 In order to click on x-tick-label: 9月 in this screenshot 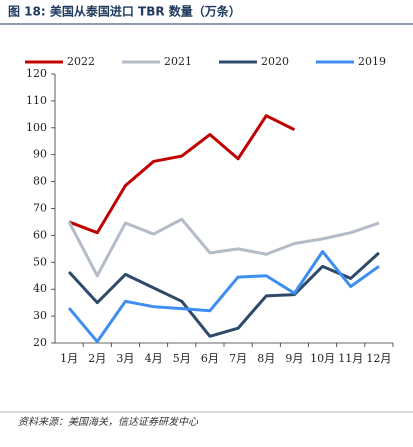, I will do `click(294, 358)`.